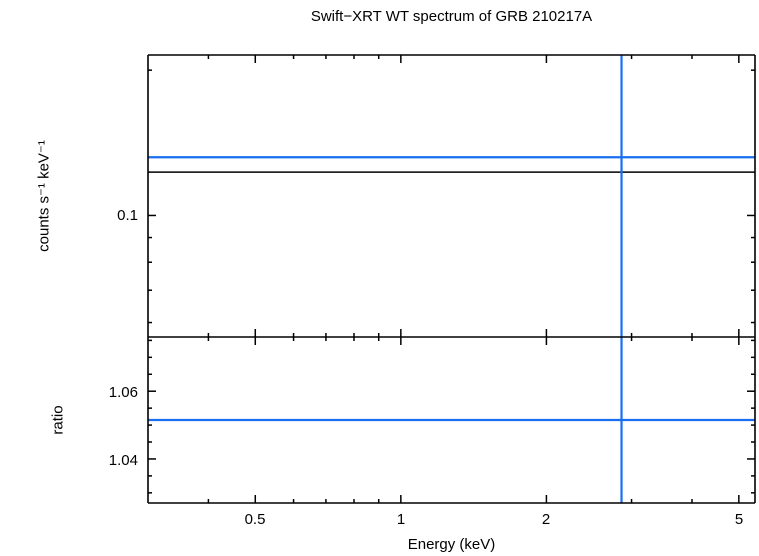  What do you see at coordinates (127, 215) in the screenshot?
I see `y-tick-label: 0.1` at bounding box center [127, 215].